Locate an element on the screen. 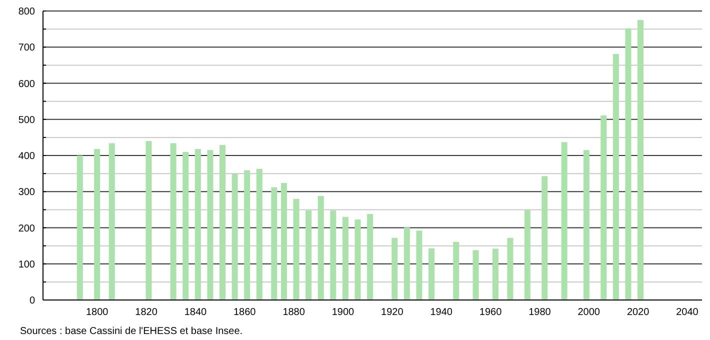  x-tick-label: 1960 is located at coordinates (490, 312).